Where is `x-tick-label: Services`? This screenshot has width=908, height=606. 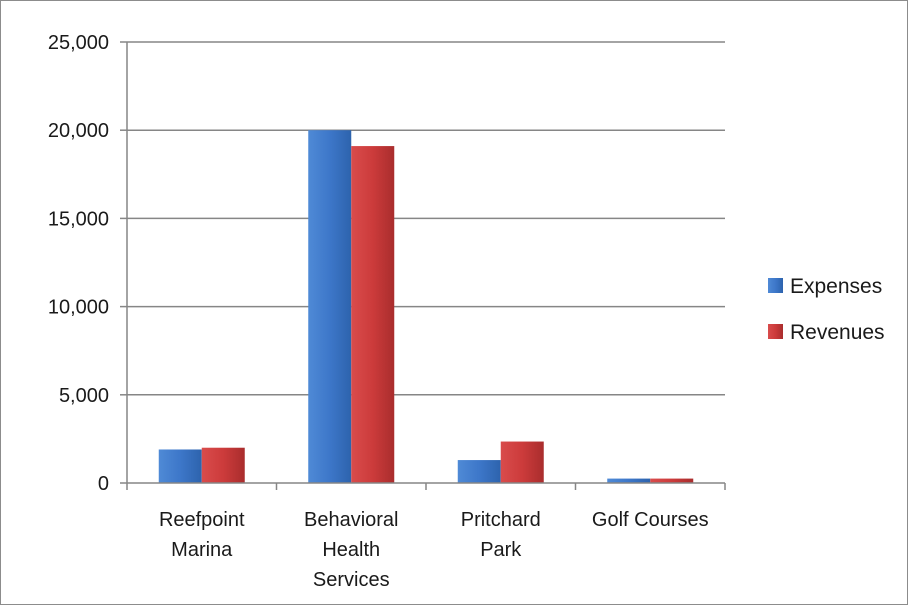 x-tick-label: Services is located at coordinates (351, 580).